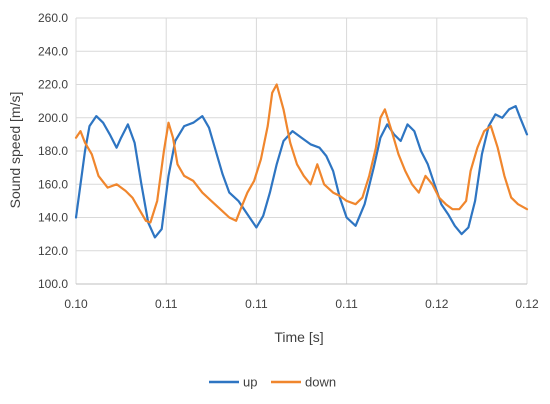  Describe the element at coordinates (76, 304) in the screenshot. I see `x-tick-label: 0.10` at that location.